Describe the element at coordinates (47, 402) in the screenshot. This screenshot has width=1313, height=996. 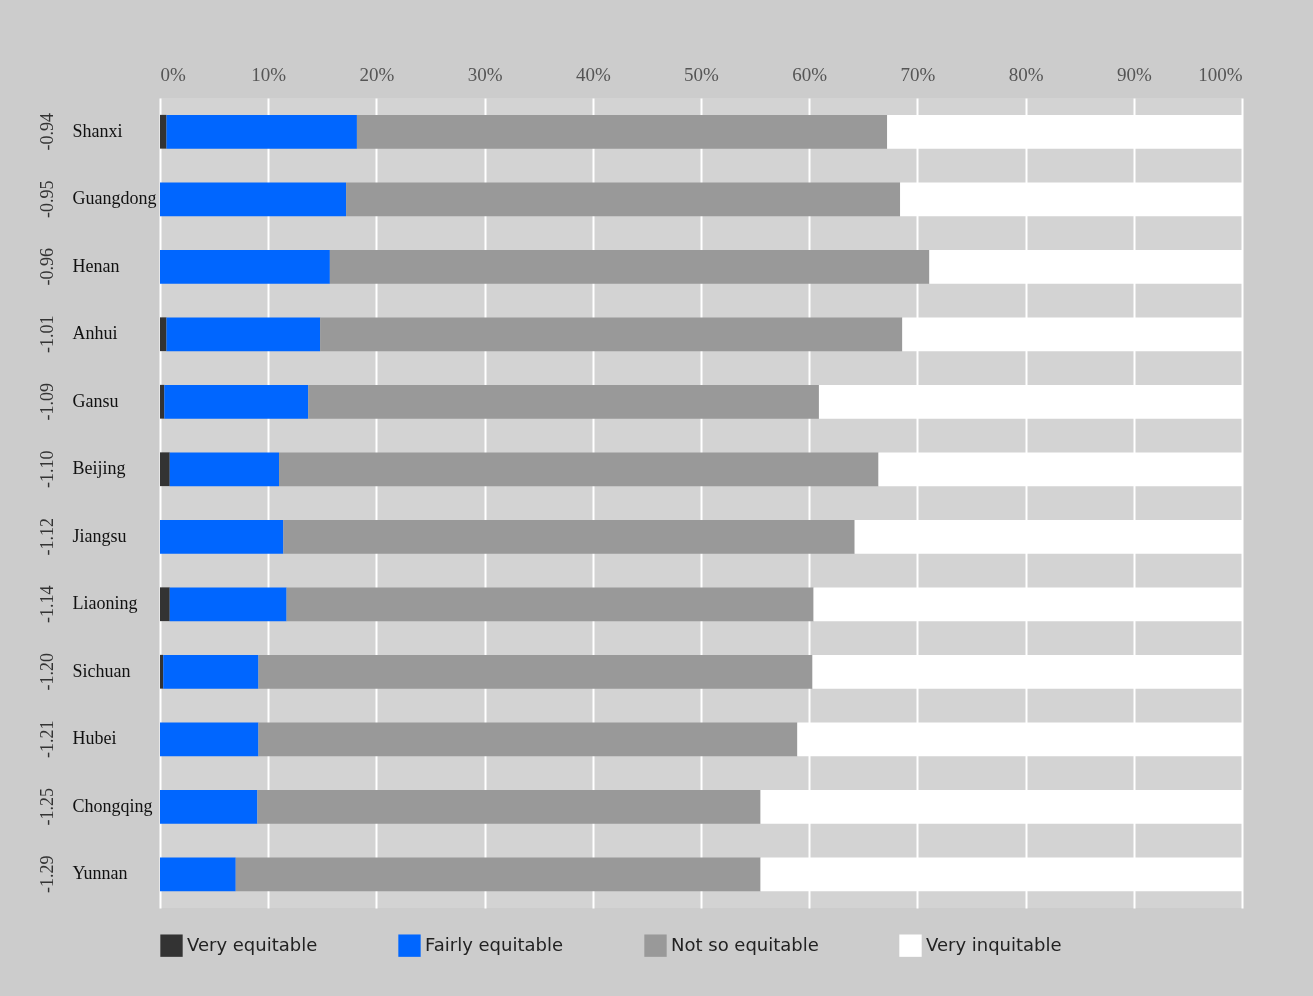
I see `text: -1.09` at that location.